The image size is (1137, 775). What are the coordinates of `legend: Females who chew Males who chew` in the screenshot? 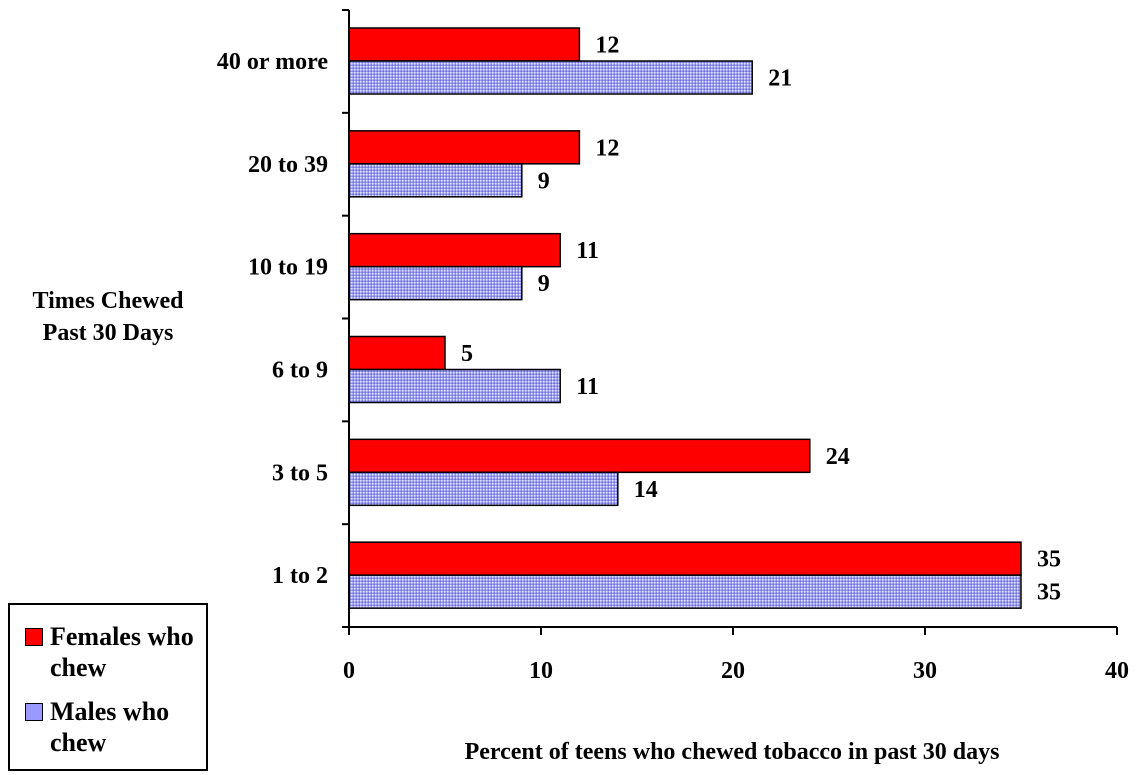 It's located at (108, 687).